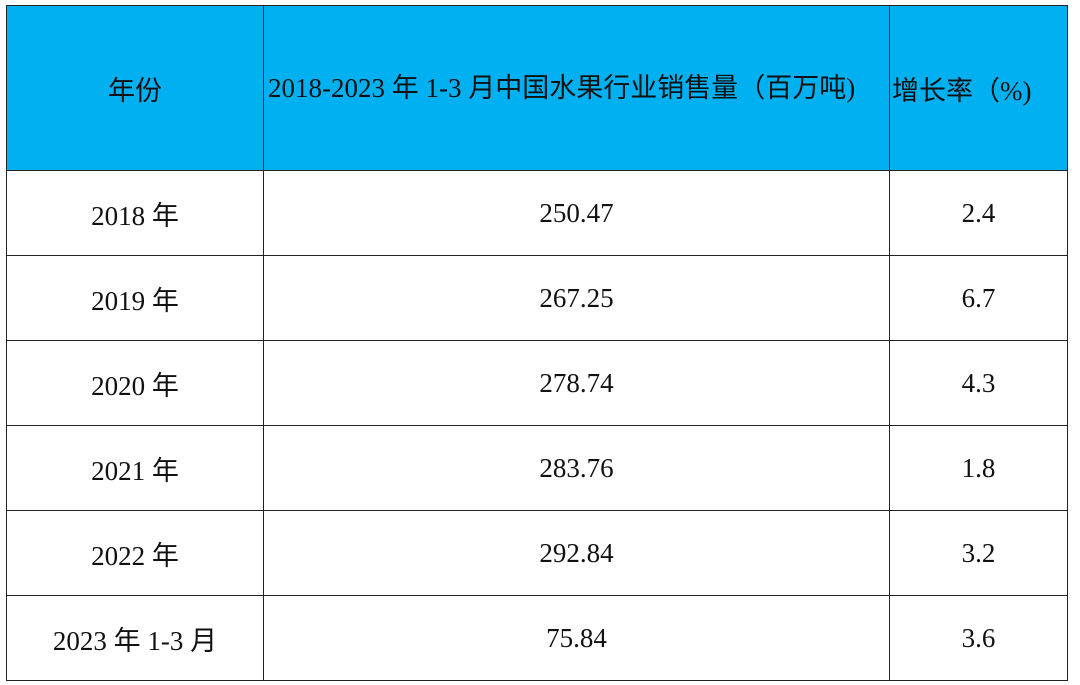 The height and width of the screenshot is (685, 1080). I want to click on table-cell: 2022 年, so click(135, 553).